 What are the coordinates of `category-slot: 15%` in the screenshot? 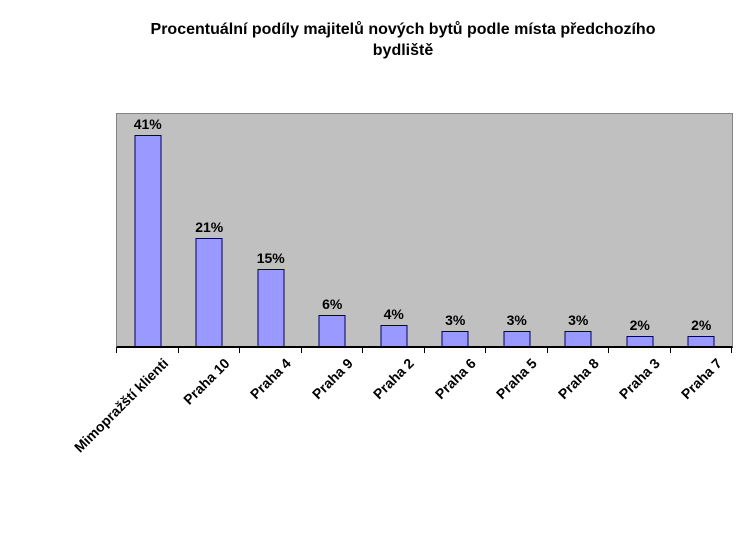 It's located at (271, 230).